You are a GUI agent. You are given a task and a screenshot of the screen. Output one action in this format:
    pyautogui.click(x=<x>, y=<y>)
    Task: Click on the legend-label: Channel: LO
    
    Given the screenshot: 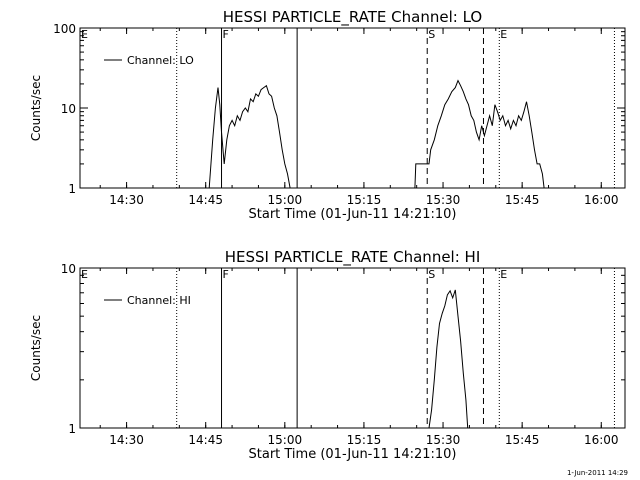 What is the action you would take?
    pyautogui.click(x=160, y=60)
    